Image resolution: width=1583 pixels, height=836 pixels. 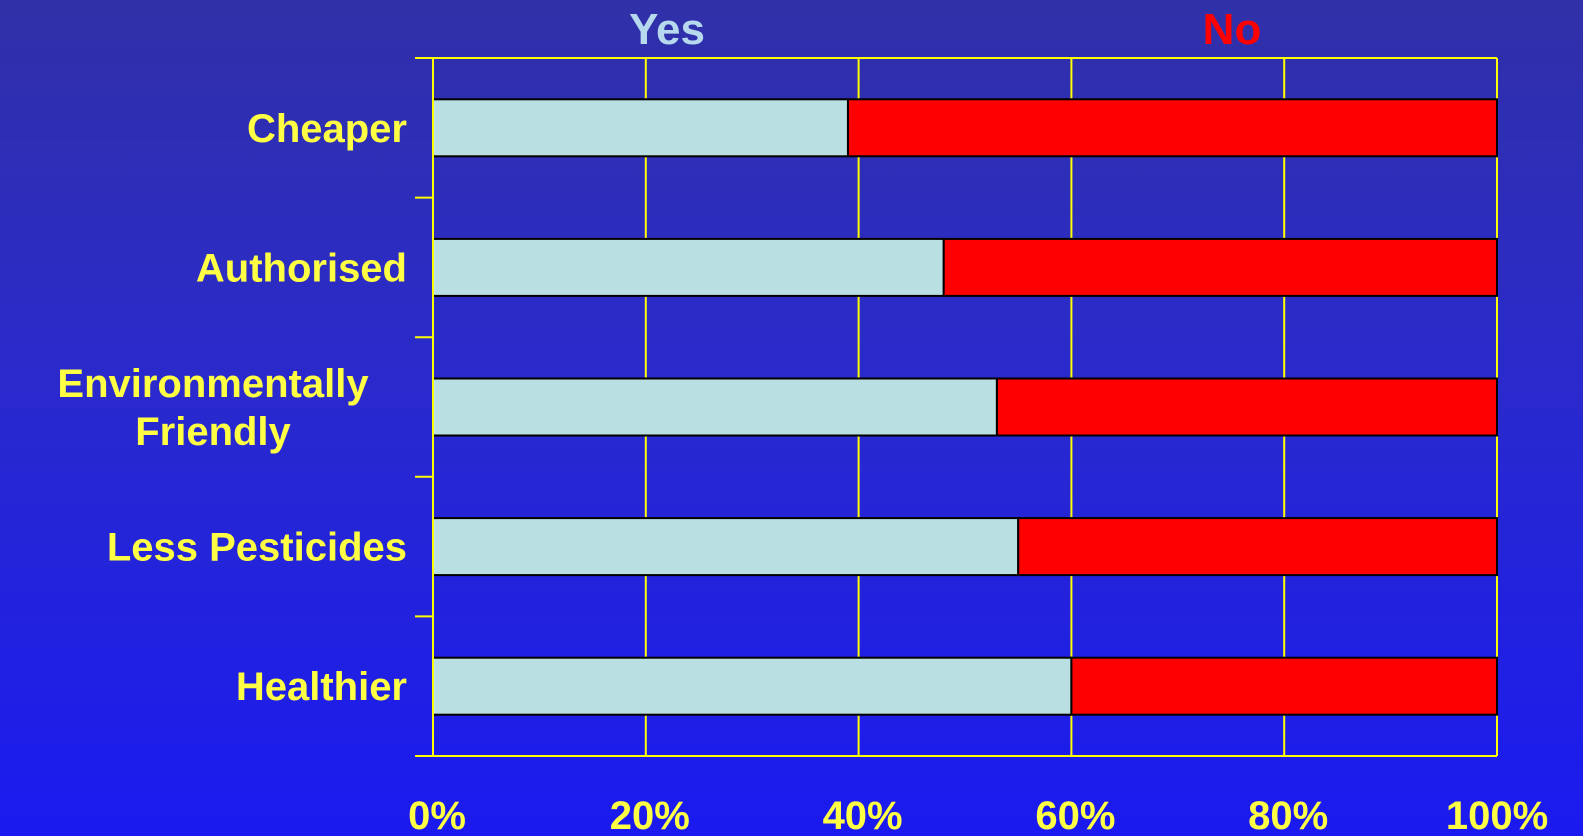 I want to click on x-tick-label-40: 40%, so click(x=863, y=815).